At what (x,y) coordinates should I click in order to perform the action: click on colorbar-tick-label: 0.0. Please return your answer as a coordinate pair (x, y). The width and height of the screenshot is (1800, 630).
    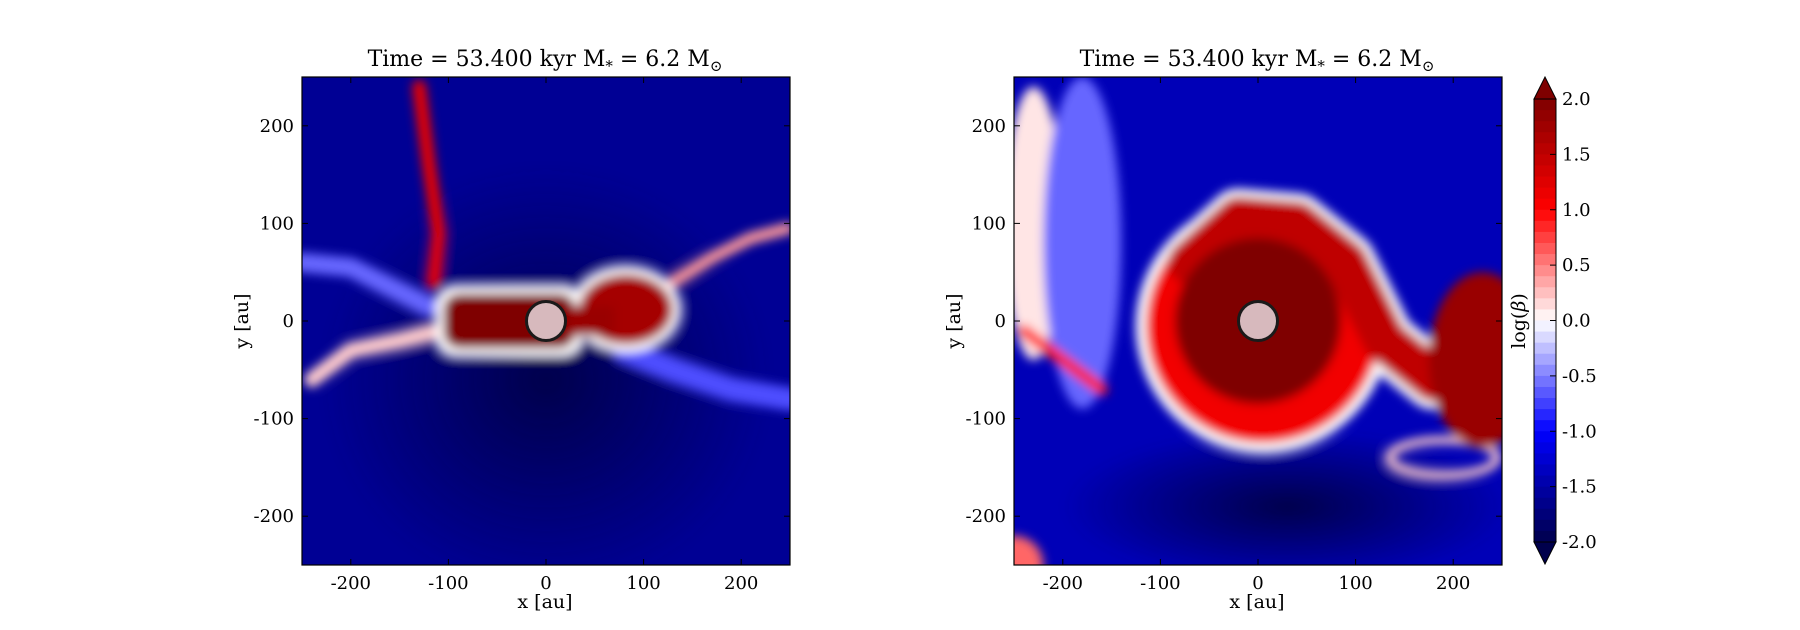
    Looking at the image, I should click on (1576, 321).